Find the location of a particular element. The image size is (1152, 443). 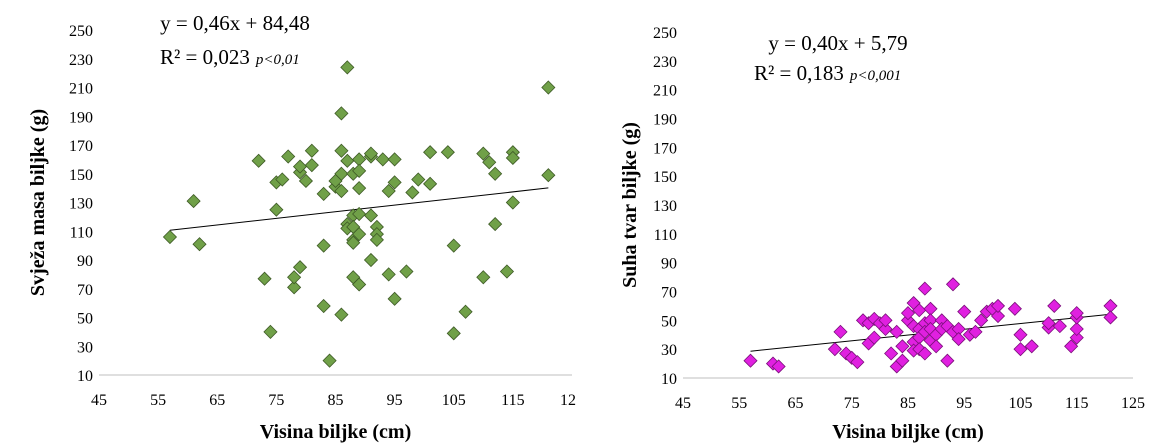

x-tick-label: 65 is located at coordinates (796, 403).